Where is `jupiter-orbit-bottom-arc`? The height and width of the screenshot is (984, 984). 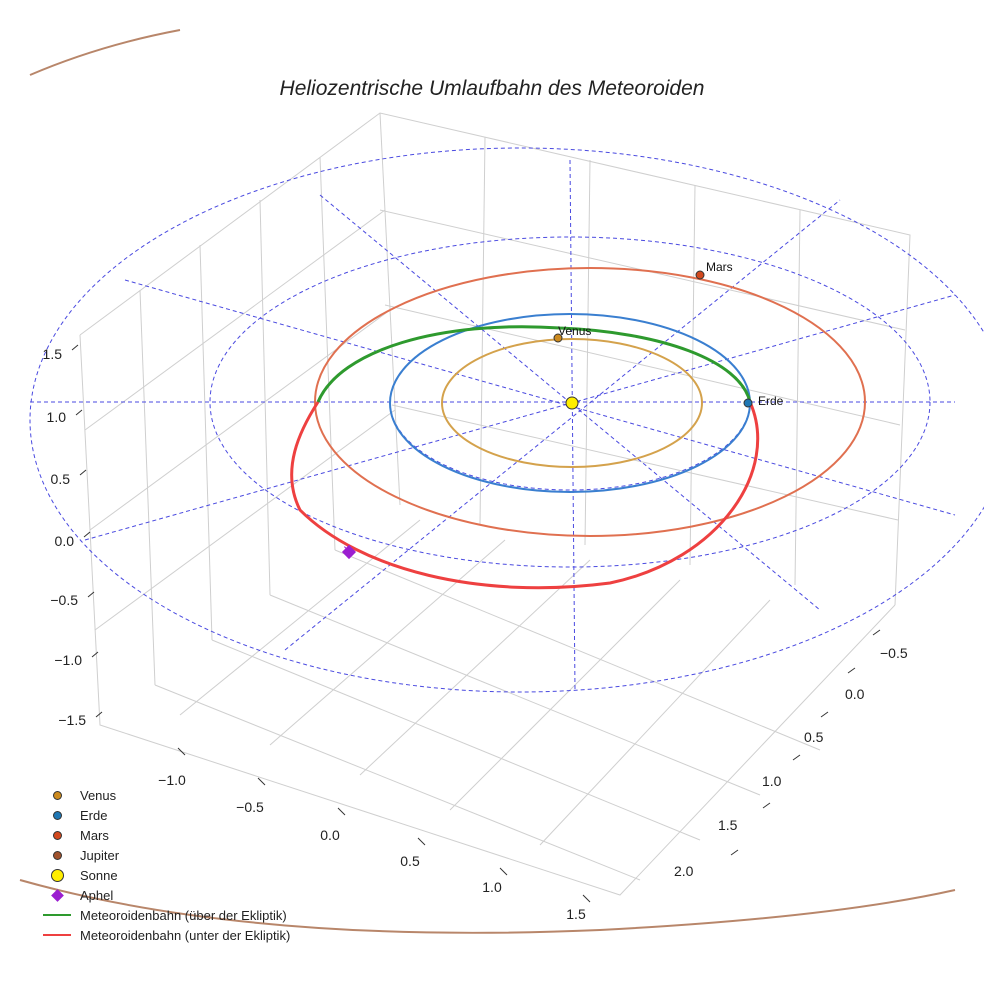
jupiter-orbit-bottom-arc is located at coordinates (487, 906).